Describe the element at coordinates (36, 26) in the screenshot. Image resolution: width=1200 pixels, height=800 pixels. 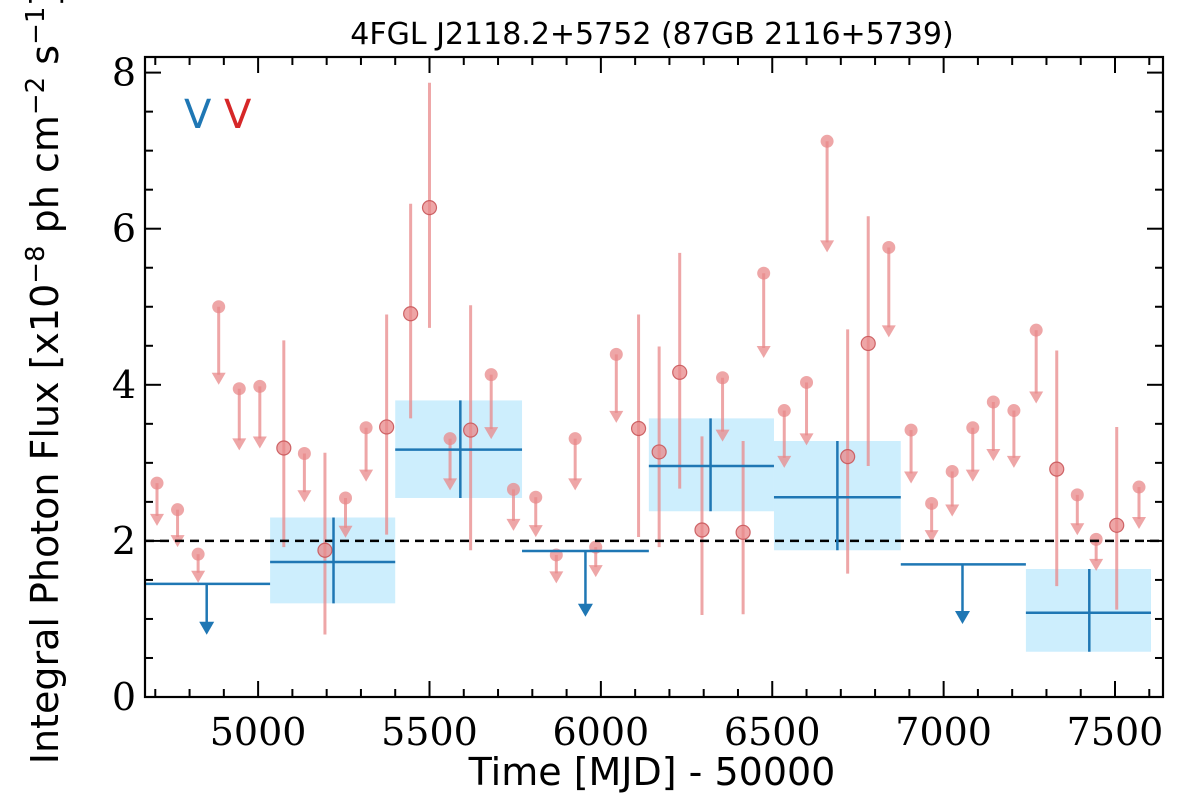
I see `y-axis-label-exp3: −1` at that location.